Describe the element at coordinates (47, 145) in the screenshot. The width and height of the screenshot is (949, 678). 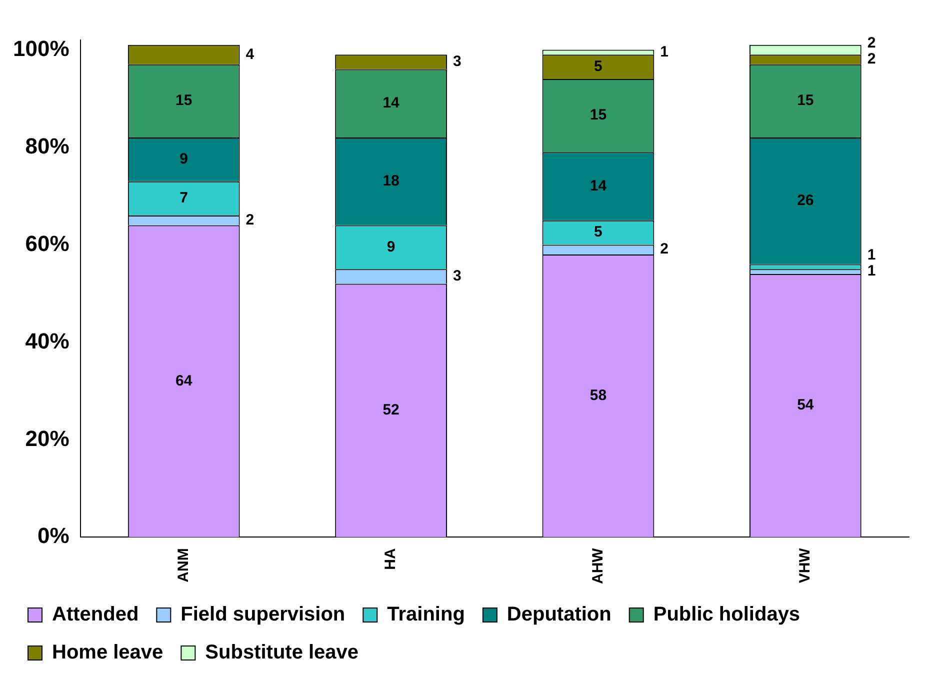
I see `y-tick-label: 80%` at that location.